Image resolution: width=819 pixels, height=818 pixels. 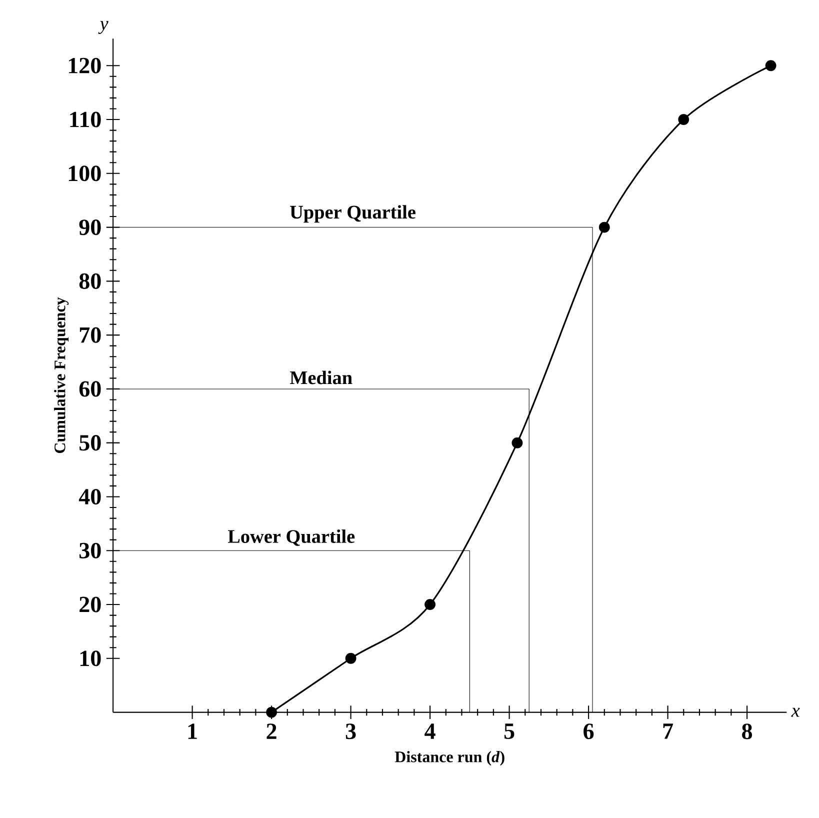 I want to click on y-tick-label: 100, so click(x=84, y=173).